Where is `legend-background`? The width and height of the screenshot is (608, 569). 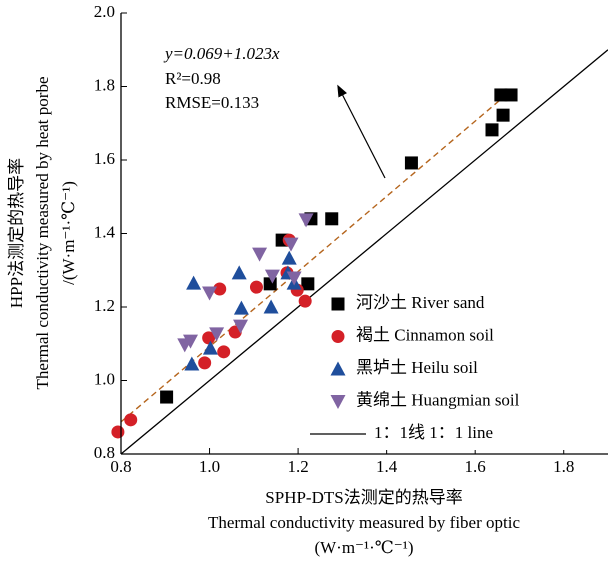 legend-background is located at coordinates (451, 369).